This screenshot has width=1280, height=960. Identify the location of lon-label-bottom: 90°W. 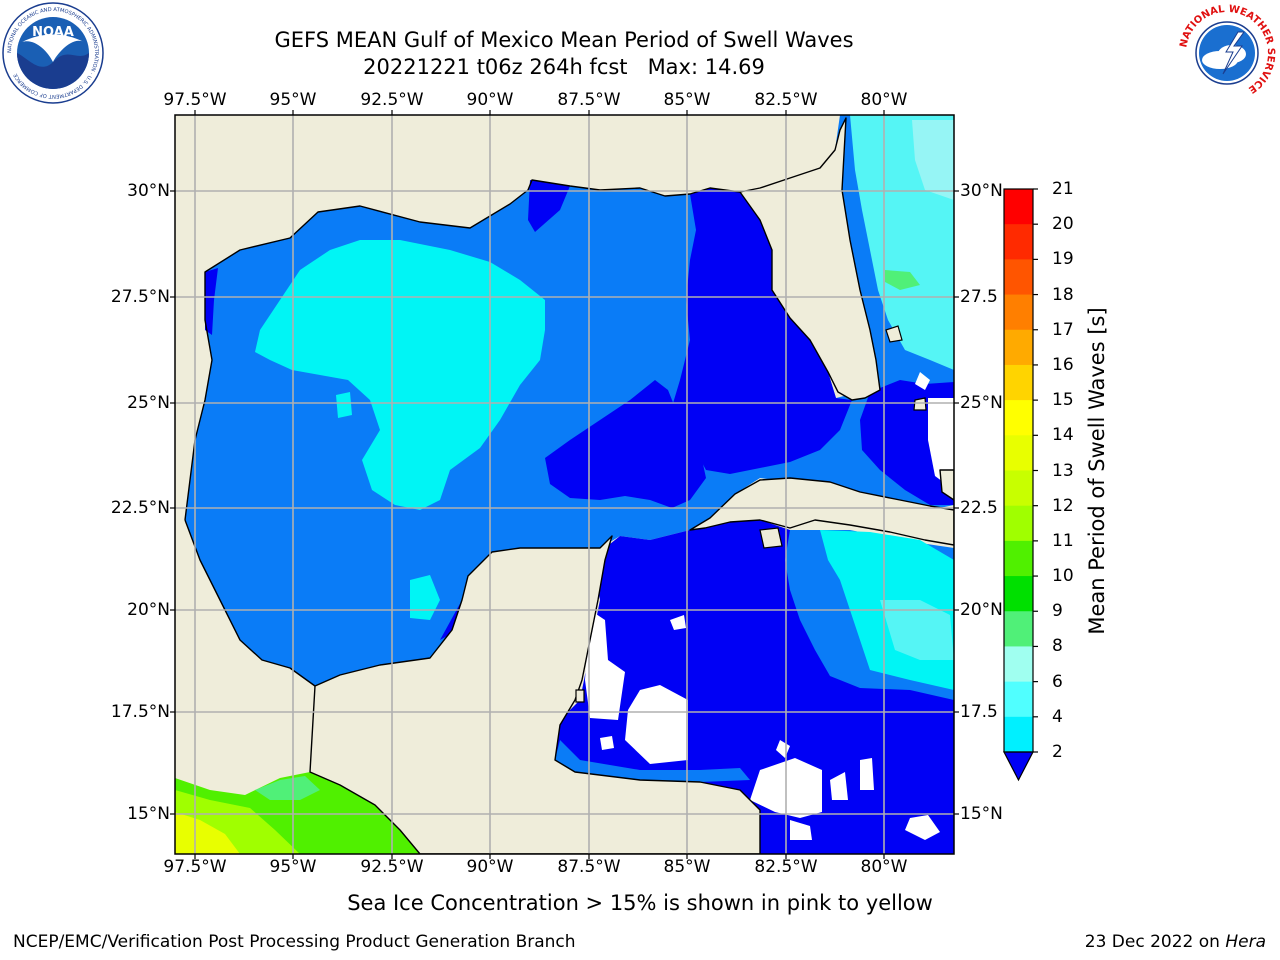
(490, 867).